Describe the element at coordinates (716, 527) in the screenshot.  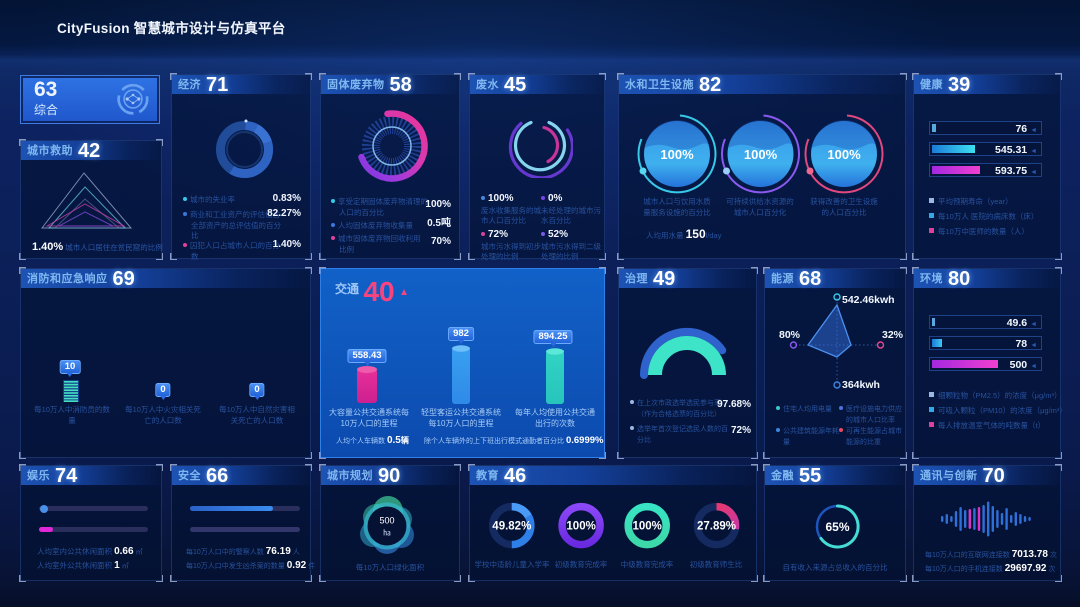
I see `svg-text: 27.89%` at that location.